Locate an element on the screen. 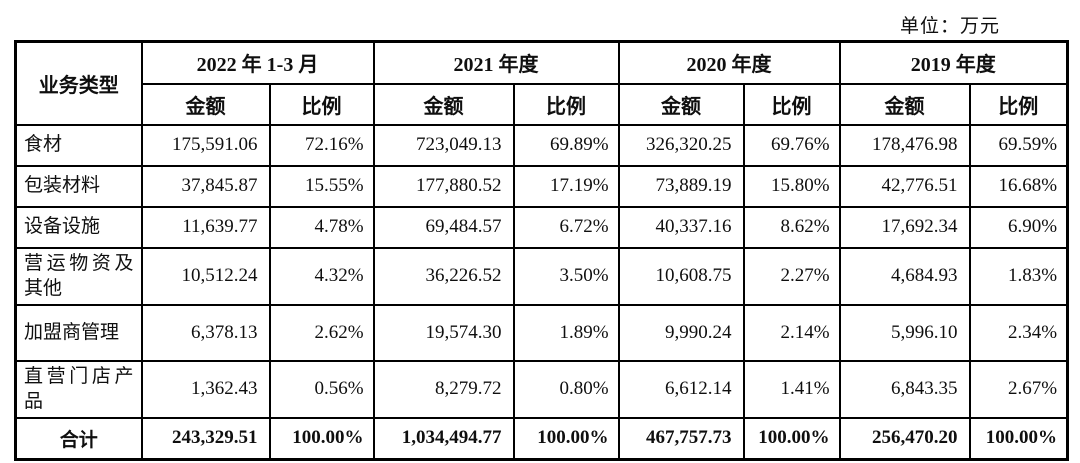 The image size is (1080, 463). ratio-cell: 6.72% is located at coordinates (566, 227).